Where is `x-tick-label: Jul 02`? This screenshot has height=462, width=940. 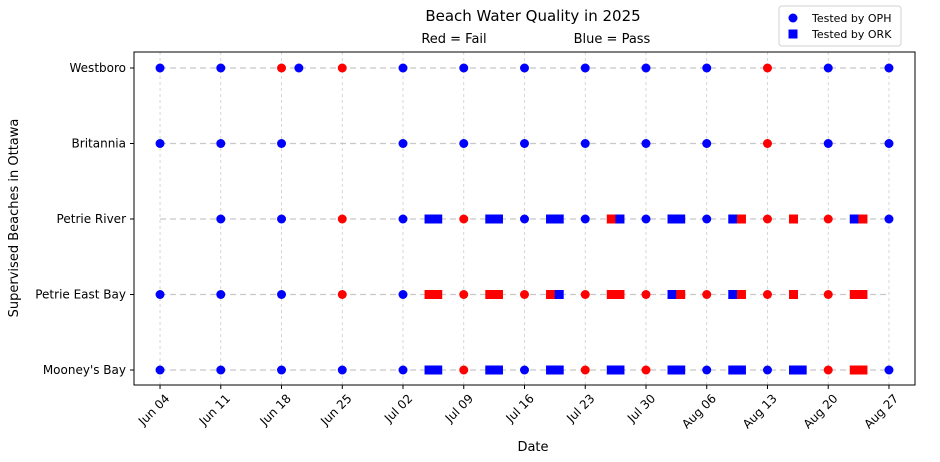
x-tick-label: Jul 02 is located at coordinates (398, 408).